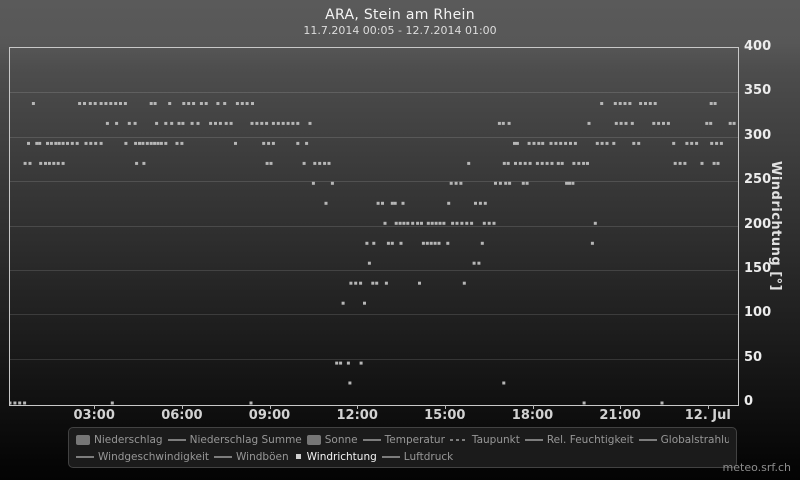 Image resolution: width=800 pixels, height=480 pixels. What do you see at coordinates (234, 440) in the screenshot?
I see `legend-item-niederschlag-summe: Niederschlag Summe` at bounding box center [234, 440].